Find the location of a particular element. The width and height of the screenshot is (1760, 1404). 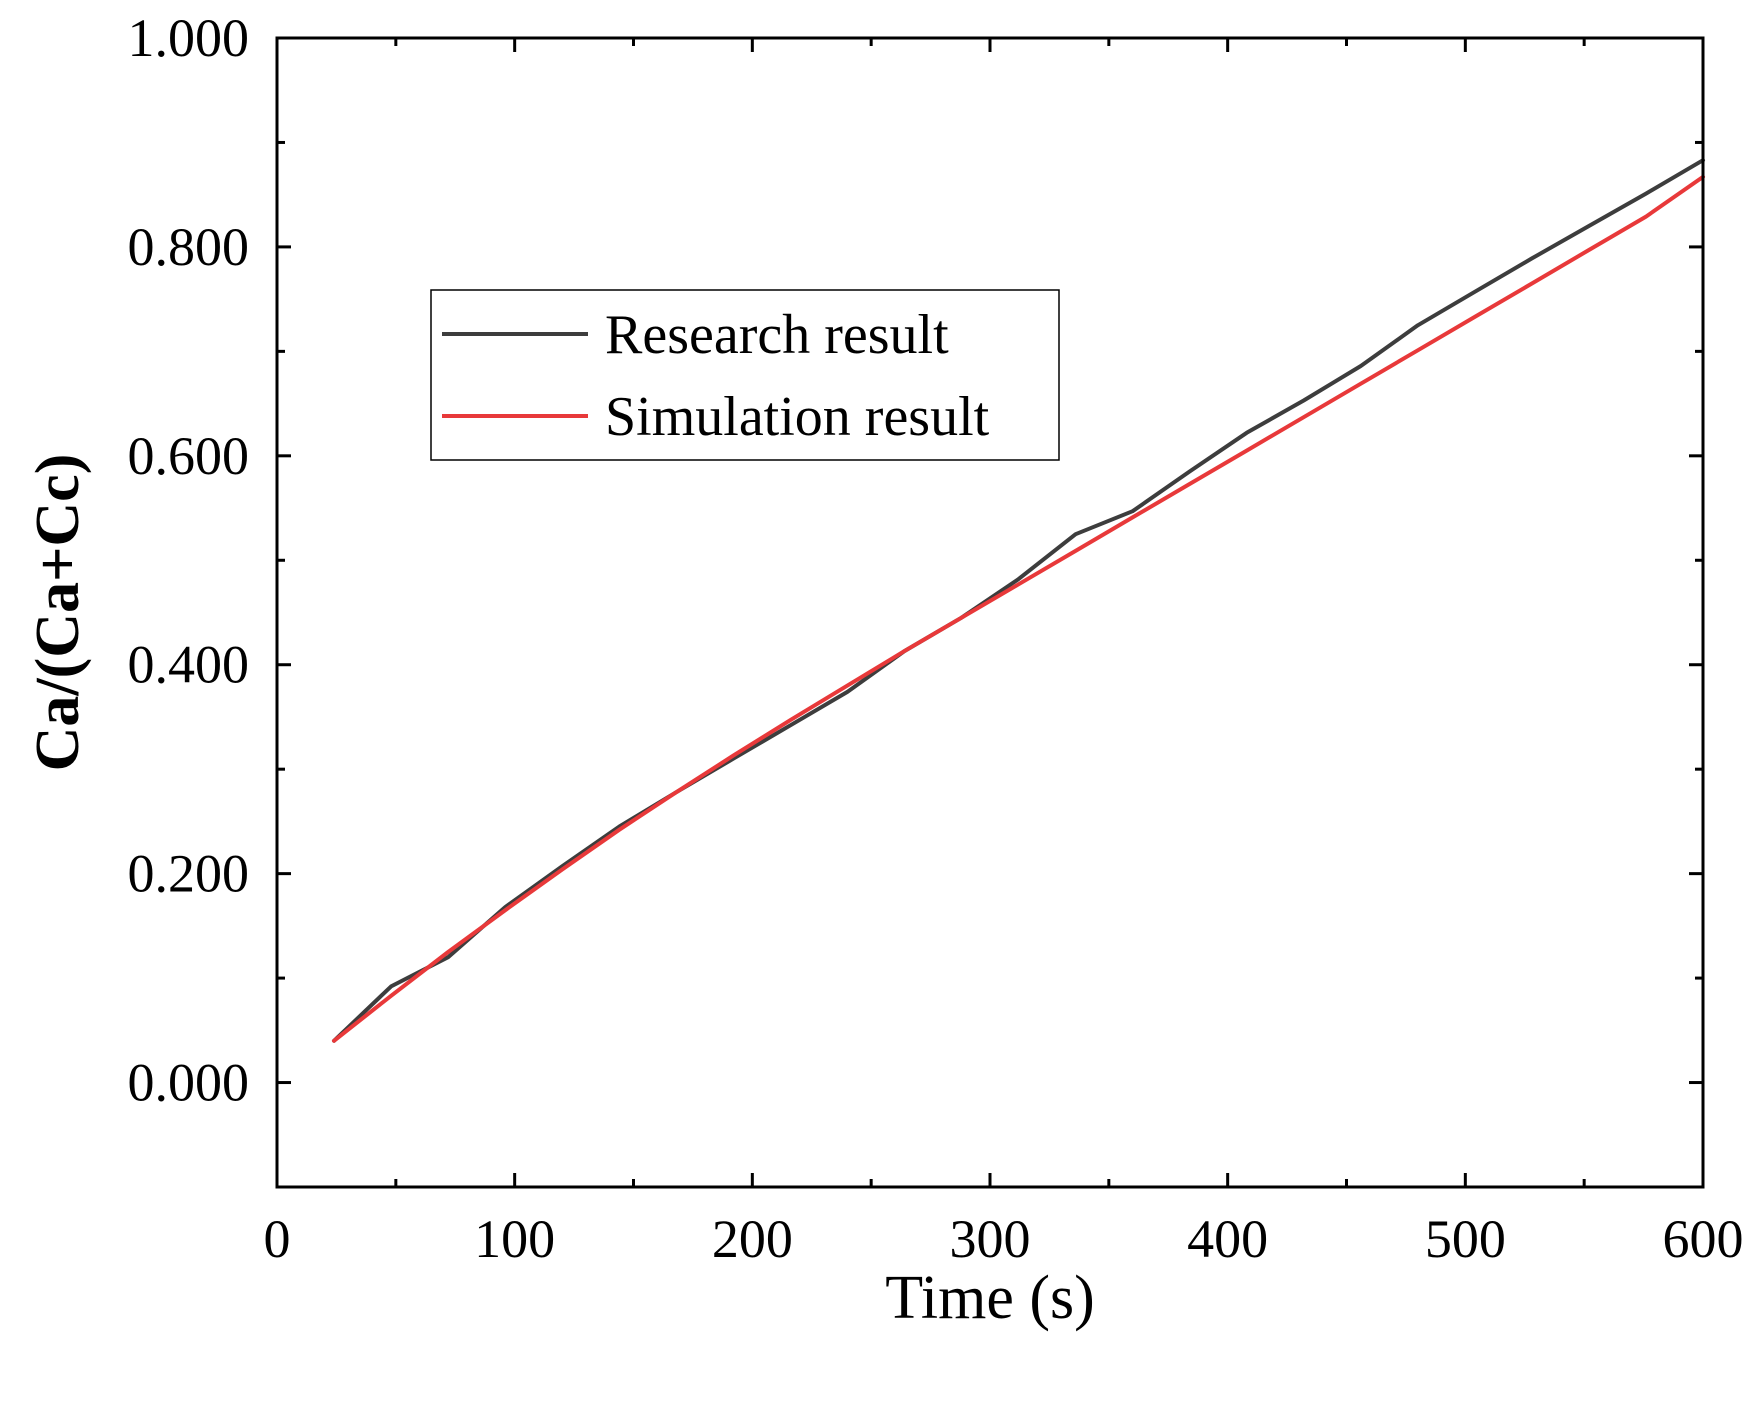

y-tick-label: 1.000 is located at coordinates (189, 38).